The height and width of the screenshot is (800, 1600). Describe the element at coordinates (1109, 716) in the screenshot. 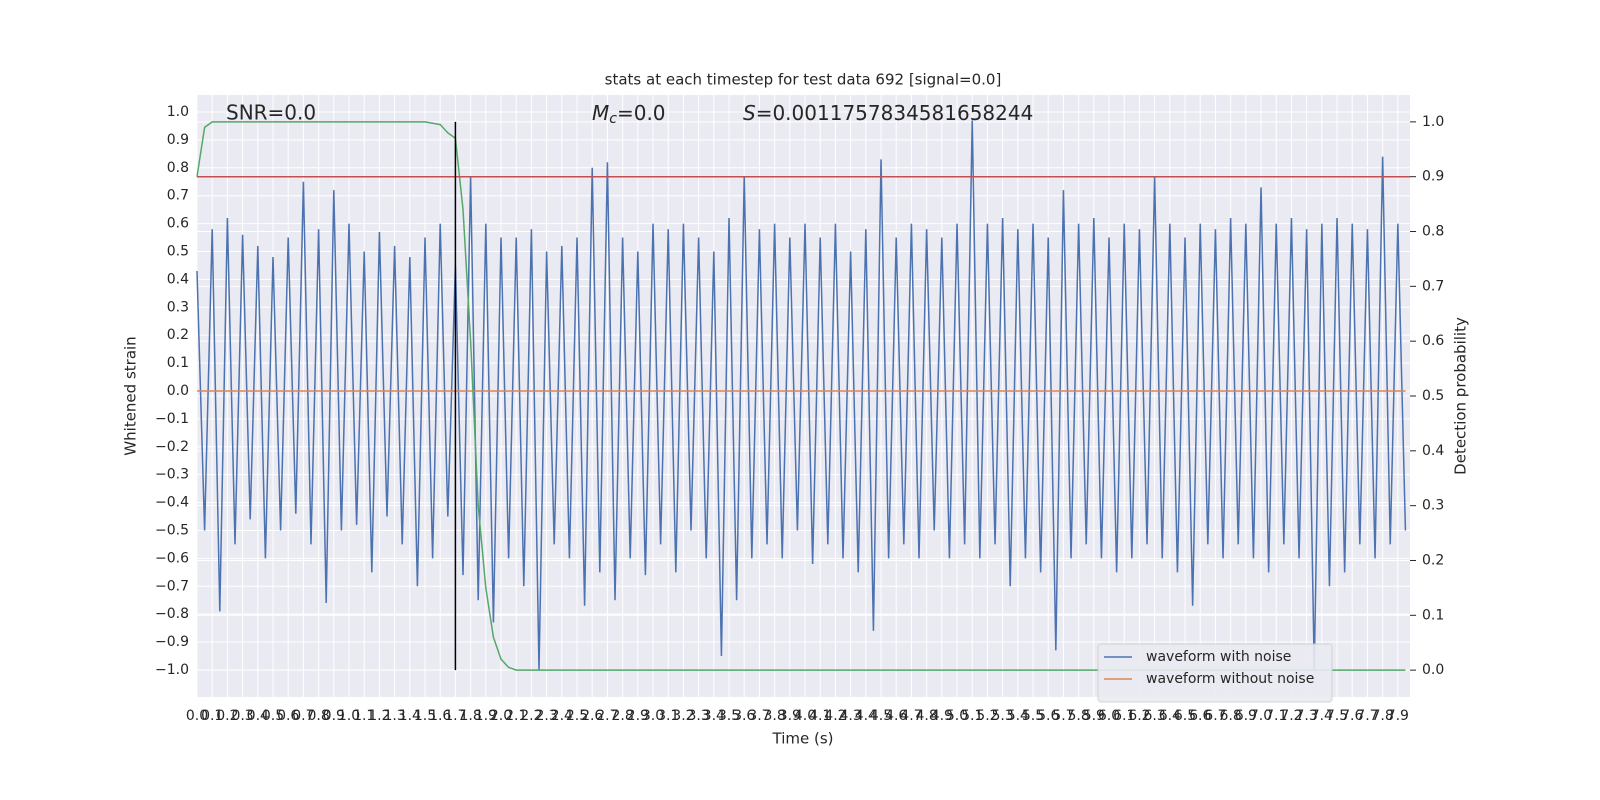

I see `x-tick-label: 6.0` at that location.